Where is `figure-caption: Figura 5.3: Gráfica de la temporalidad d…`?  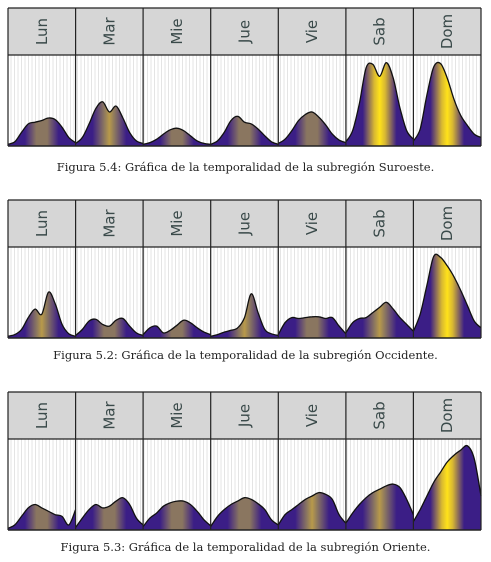 figure-caption: Figura 5.3: Gráfica de la temporalidad d… is located at coordinates (245, 547).